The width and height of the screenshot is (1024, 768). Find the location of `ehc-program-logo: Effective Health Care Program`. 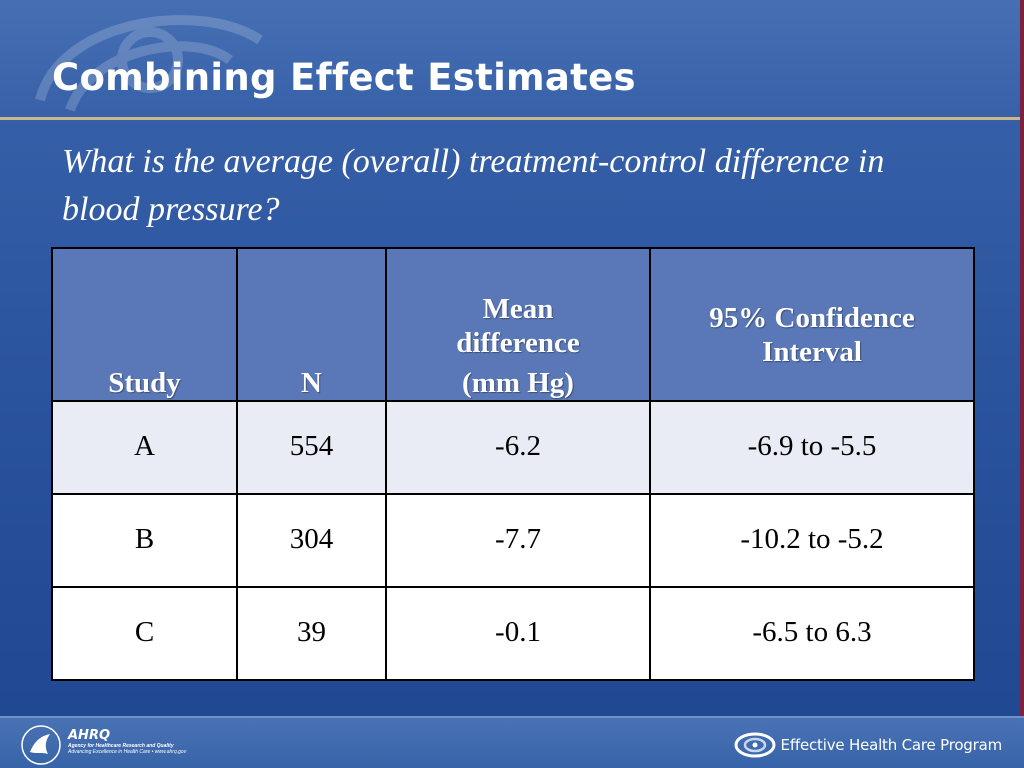

ehc-program-logo: Effective Health Care Program is located at coordinates (867, 745).